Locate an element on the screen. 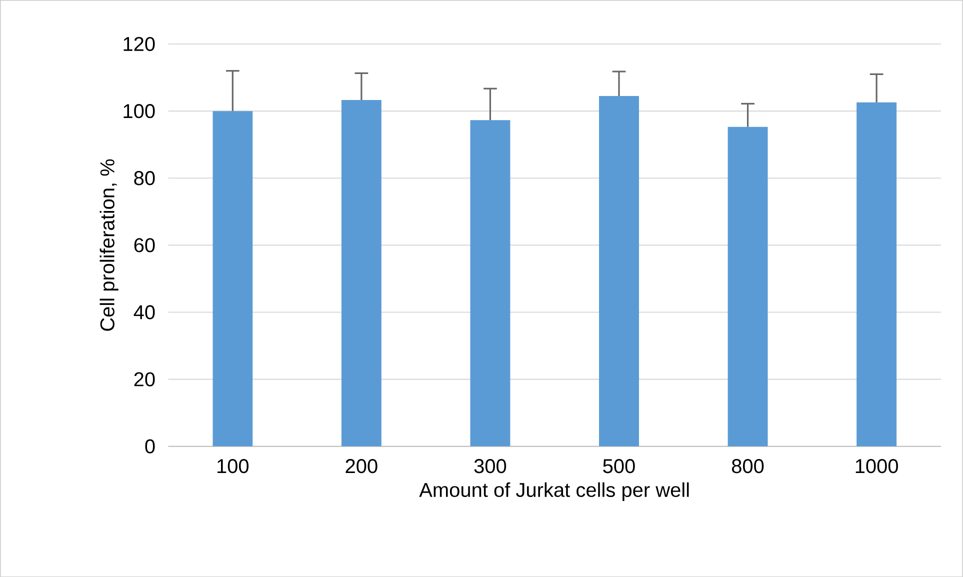 The height and width of the screenshot is (577, 963). y-tick-label: 120 is located at coordinates (139, 43).